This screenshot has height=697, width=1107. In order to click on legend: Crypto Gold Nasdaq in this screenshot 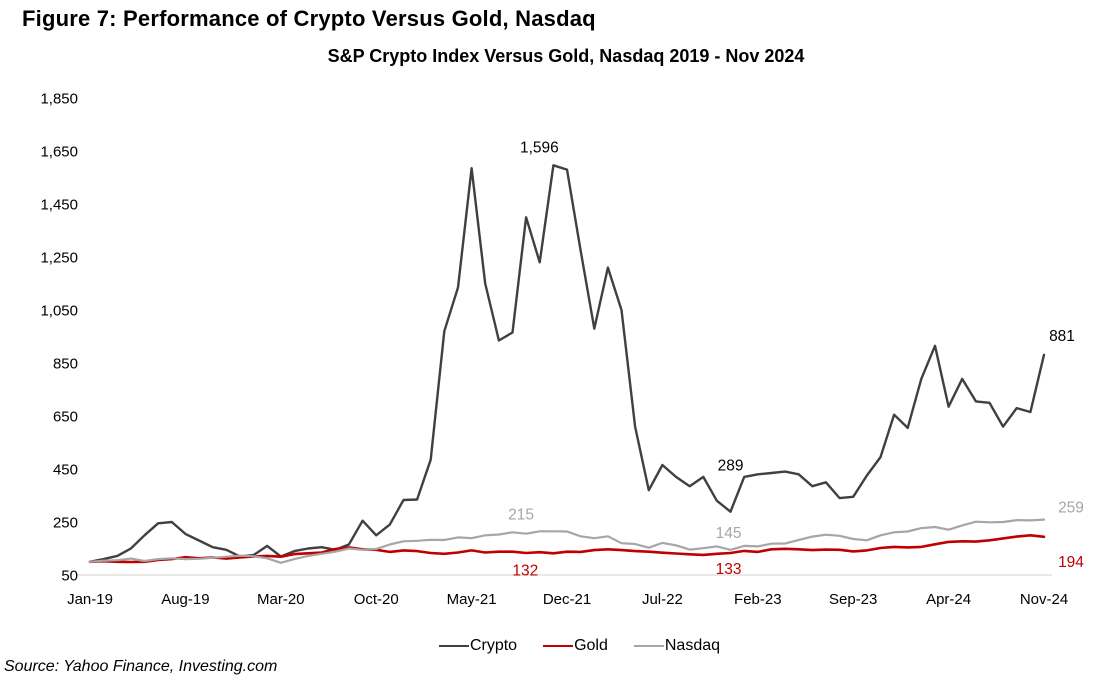, I will do `click(566, 646)`.